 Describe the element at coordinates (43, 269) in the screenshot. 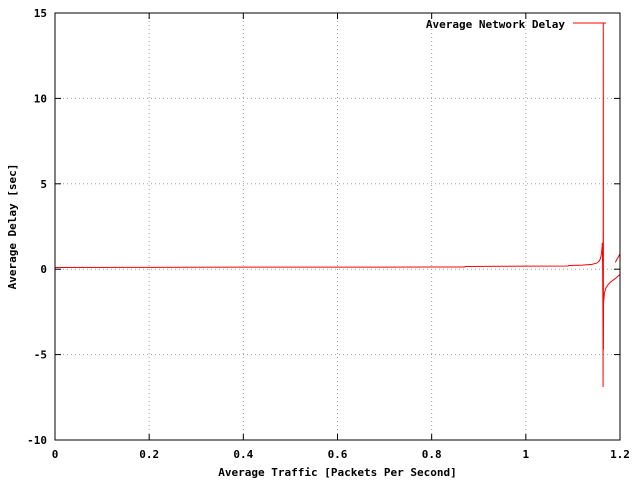

I see `y-tick-label: 0` at that location.